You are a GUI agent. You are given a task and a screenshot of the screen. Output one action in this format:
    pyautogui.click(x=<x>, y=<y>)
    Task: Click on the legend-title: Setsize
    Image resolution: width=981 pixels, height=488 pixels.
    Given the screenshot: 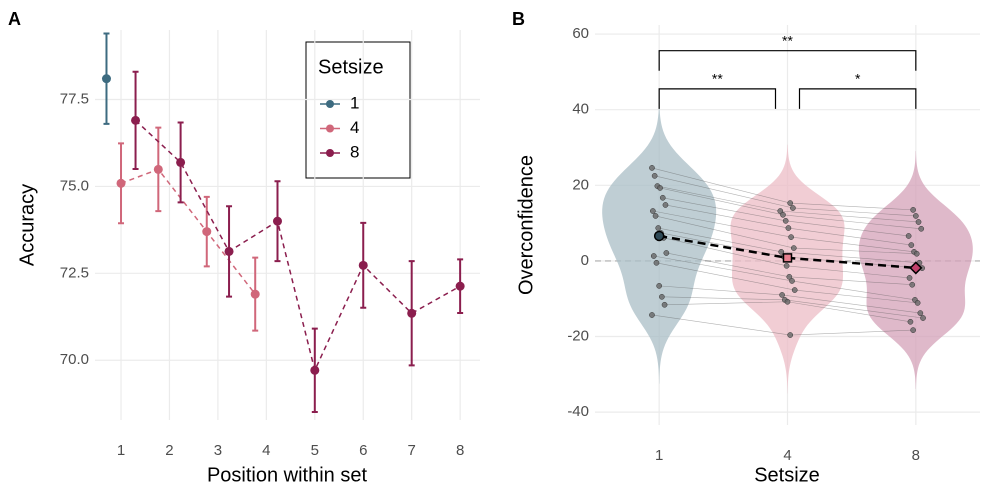 What is the action you would take?
    pyautogui.click(x=351, y=67)
    